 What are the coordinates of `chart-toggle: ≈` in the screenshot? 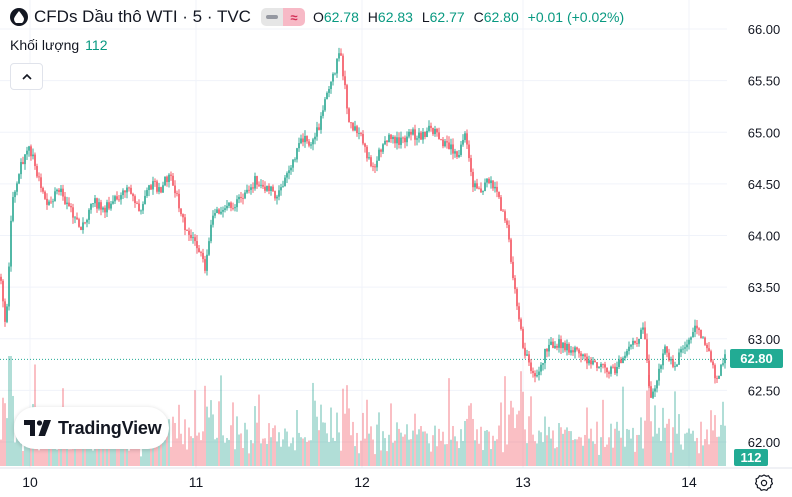 It's located at (282, 17).